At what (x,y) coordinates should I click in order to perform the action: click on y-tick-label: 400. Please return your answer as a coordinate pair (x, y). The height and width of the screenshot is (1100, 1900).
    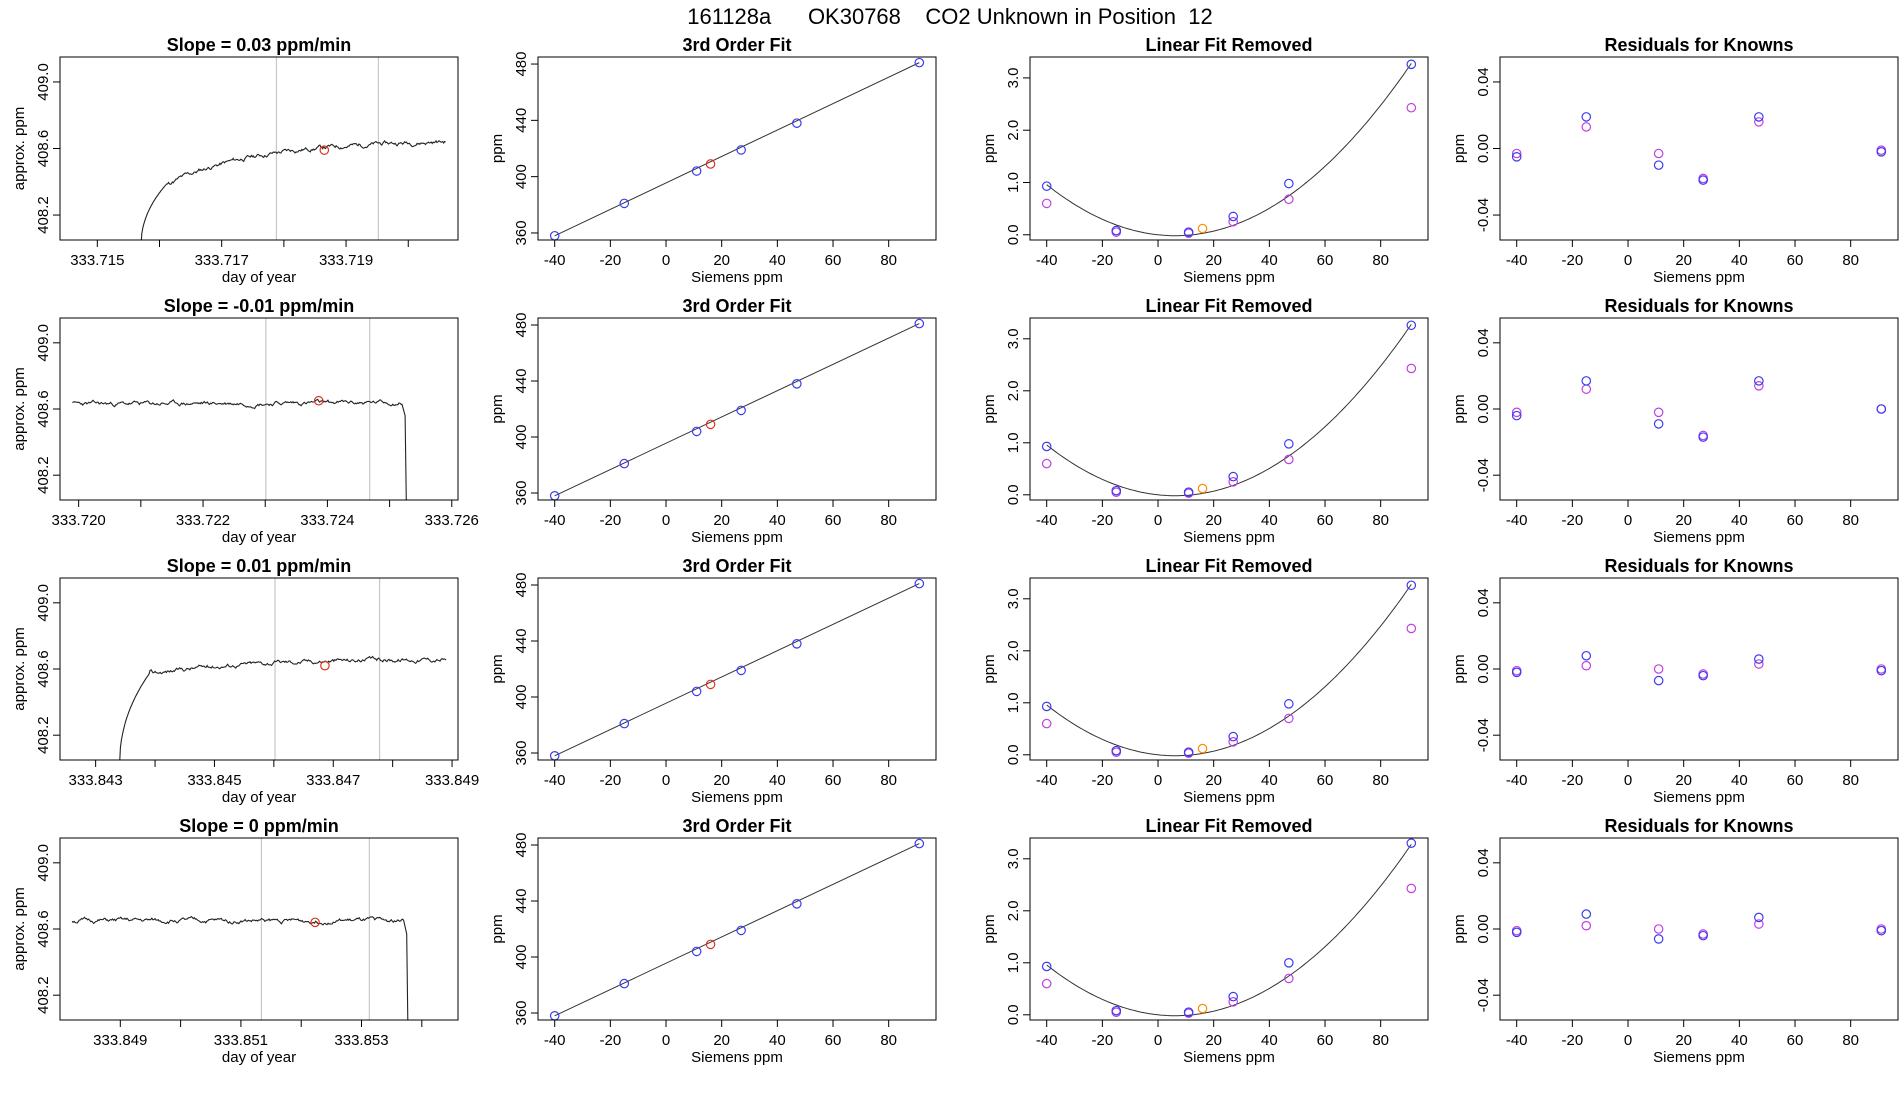
    Looking at the image, I should click on (521, 176).